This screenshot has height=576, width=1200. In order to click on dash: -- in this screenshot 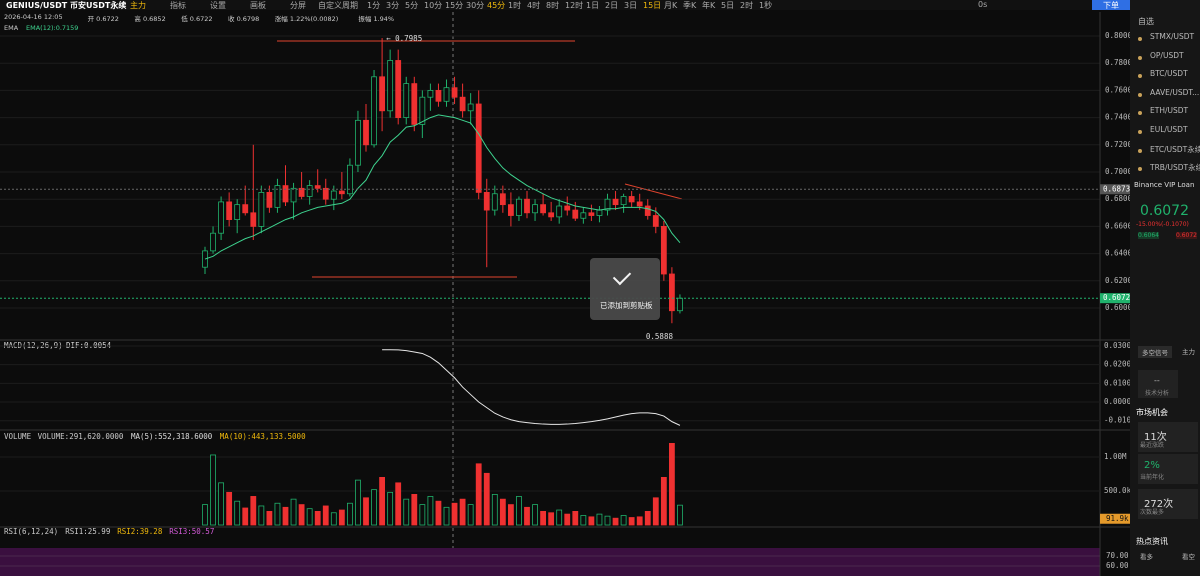, I will do `click(1157, 380)`.